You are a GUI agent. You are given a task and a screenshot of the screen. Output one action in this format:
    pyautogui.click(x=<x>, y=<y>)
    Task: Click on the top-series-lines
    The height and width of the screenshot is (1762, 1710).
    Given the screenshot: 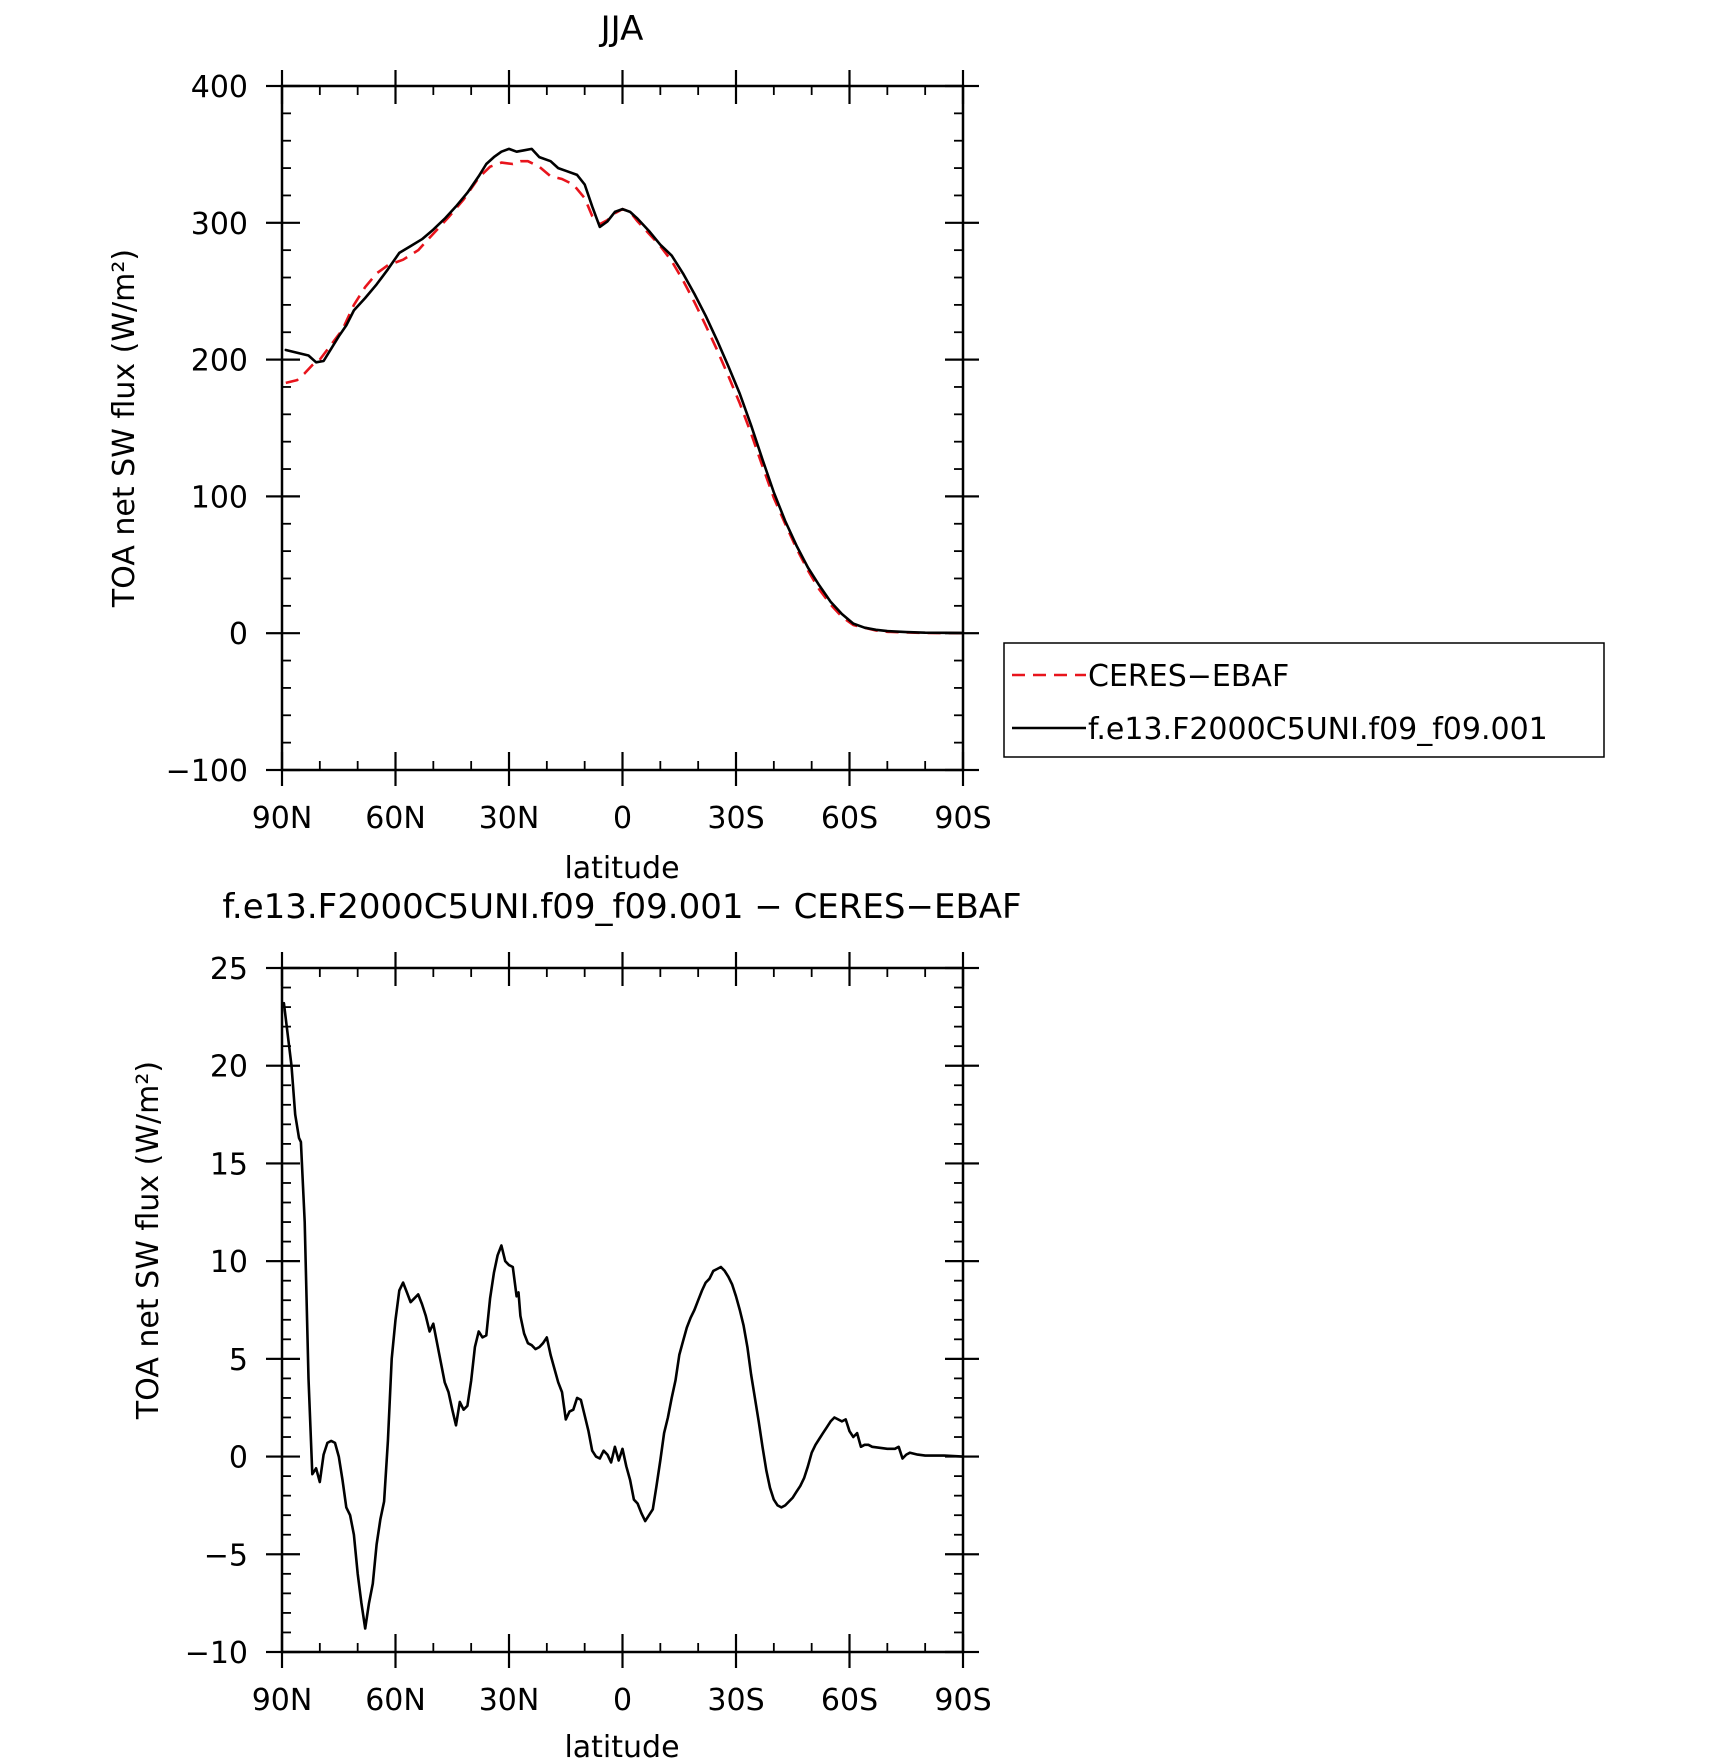 What is the action you would take?
    pyautogui.click(x=624, y=391)
    